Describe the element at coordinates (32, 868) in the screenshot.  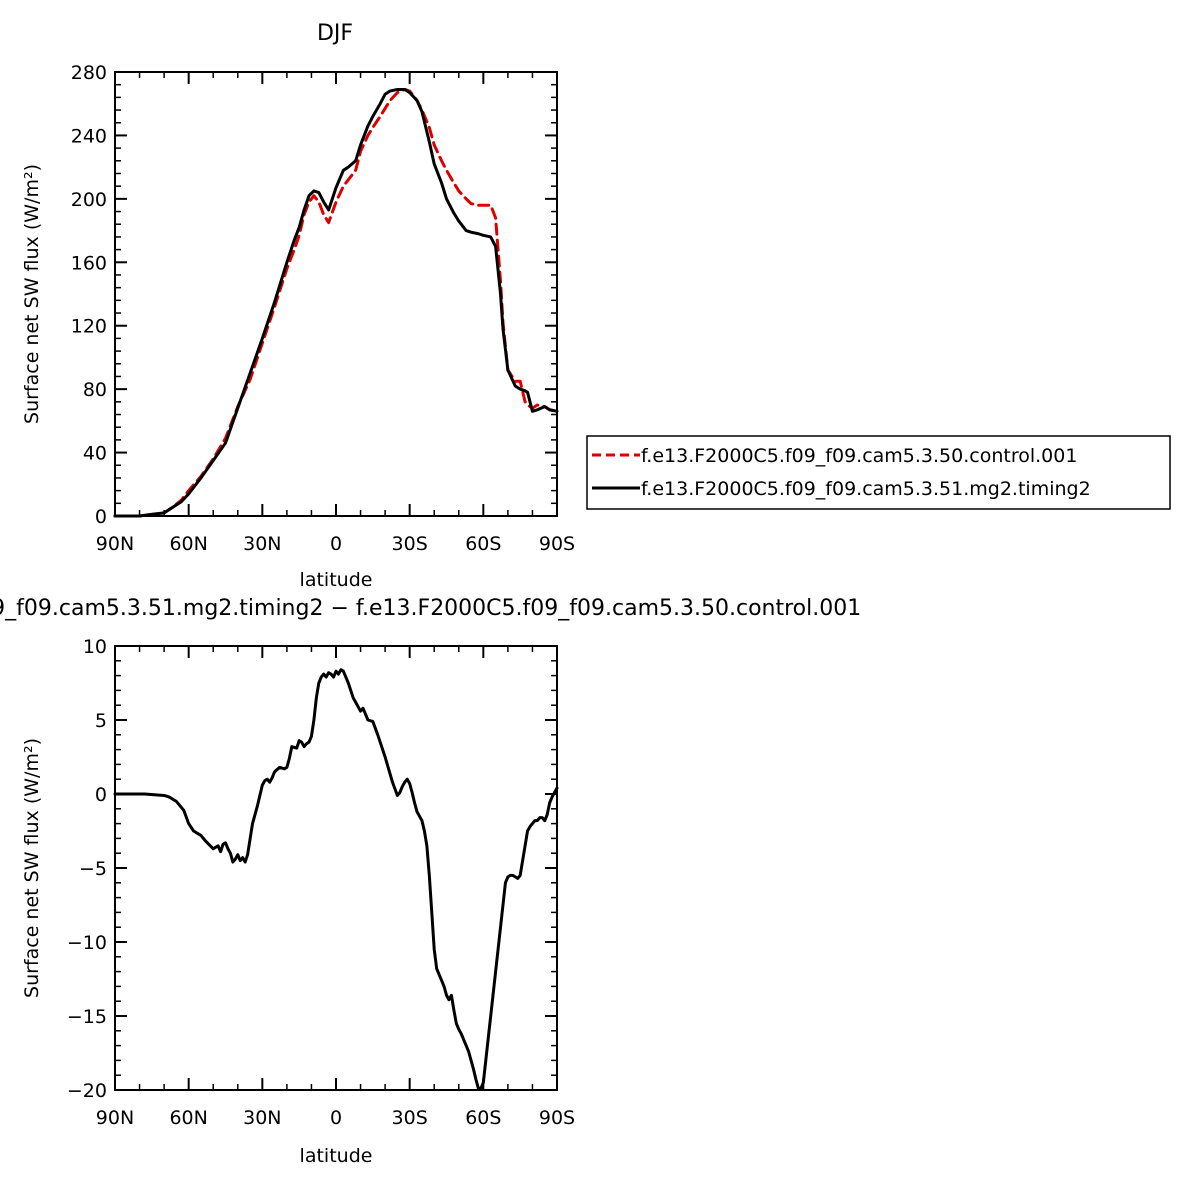
I see `bottom-y-axis-label: Surface net SW flux (W/m²)` at that location.